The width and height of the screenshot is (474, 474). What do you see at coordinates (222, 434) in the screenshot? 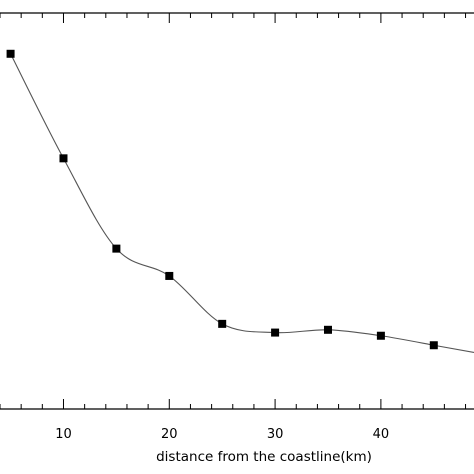
I see `x-tick-labels: 10 20 30 40` at bounding box center [222, 434].